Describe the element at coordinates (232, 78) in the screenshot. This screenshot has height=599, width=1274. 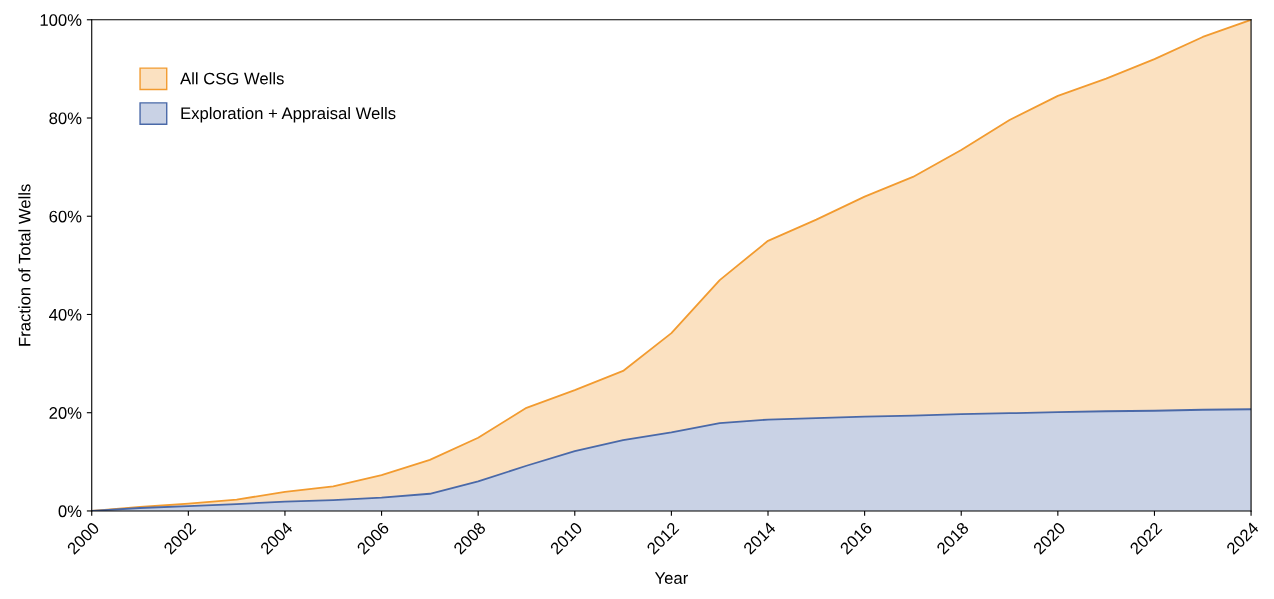
I see `legend-label: All CSG Wells` at that location.